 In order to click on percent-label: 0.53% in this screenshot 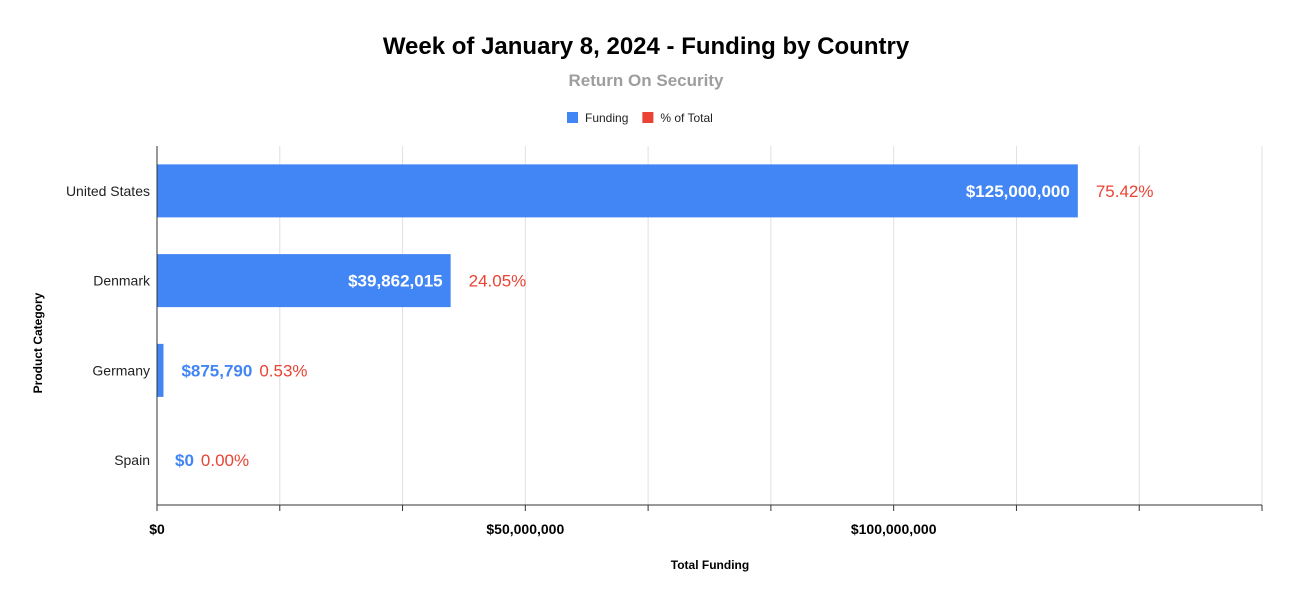, I will do `click(283, 370)`.